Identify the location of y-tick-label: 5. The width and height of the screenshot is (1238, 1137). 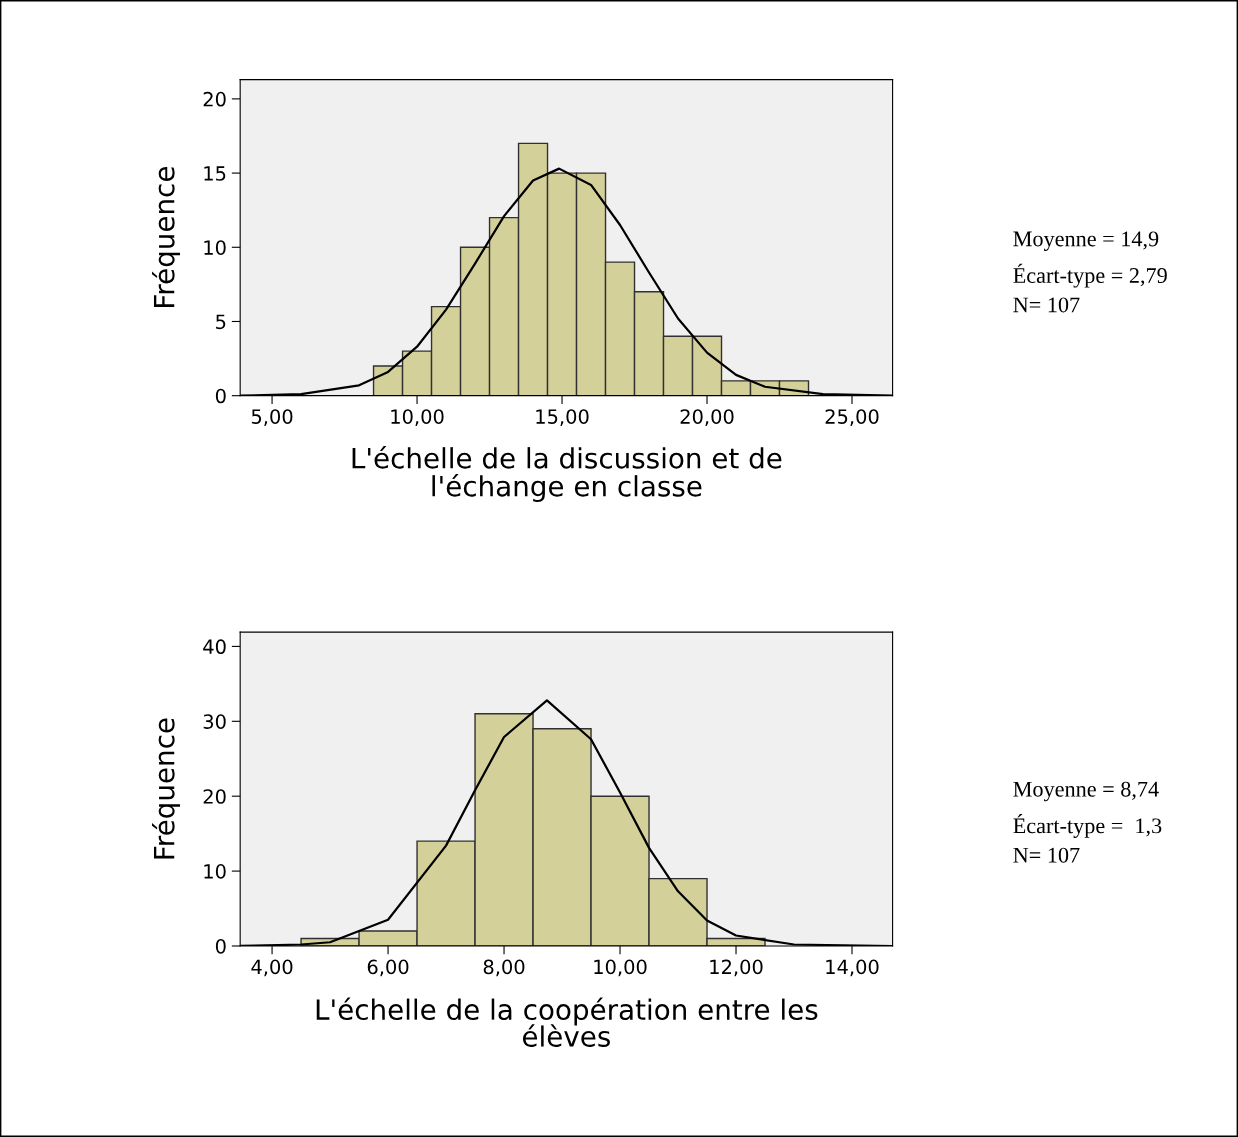
(221, 322).